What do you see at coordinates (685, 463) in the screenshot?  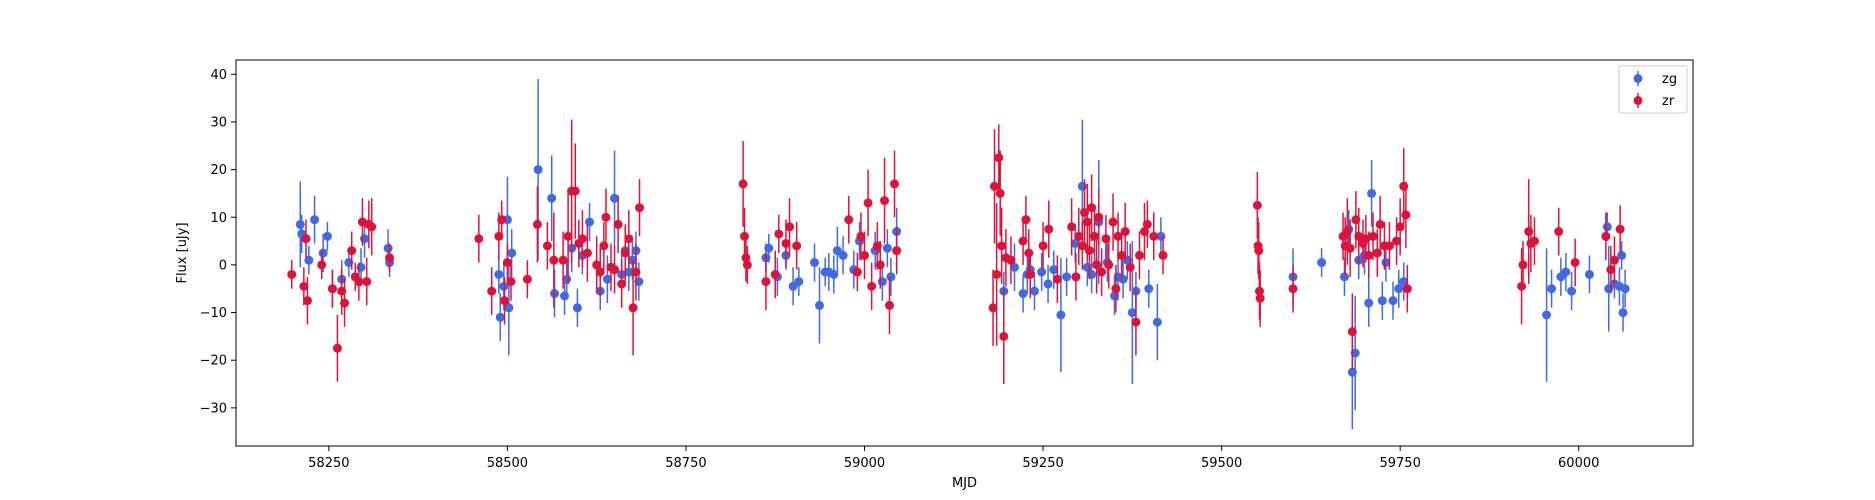 I see `x-tick-label: 58750` at bounding box center [685, 463].